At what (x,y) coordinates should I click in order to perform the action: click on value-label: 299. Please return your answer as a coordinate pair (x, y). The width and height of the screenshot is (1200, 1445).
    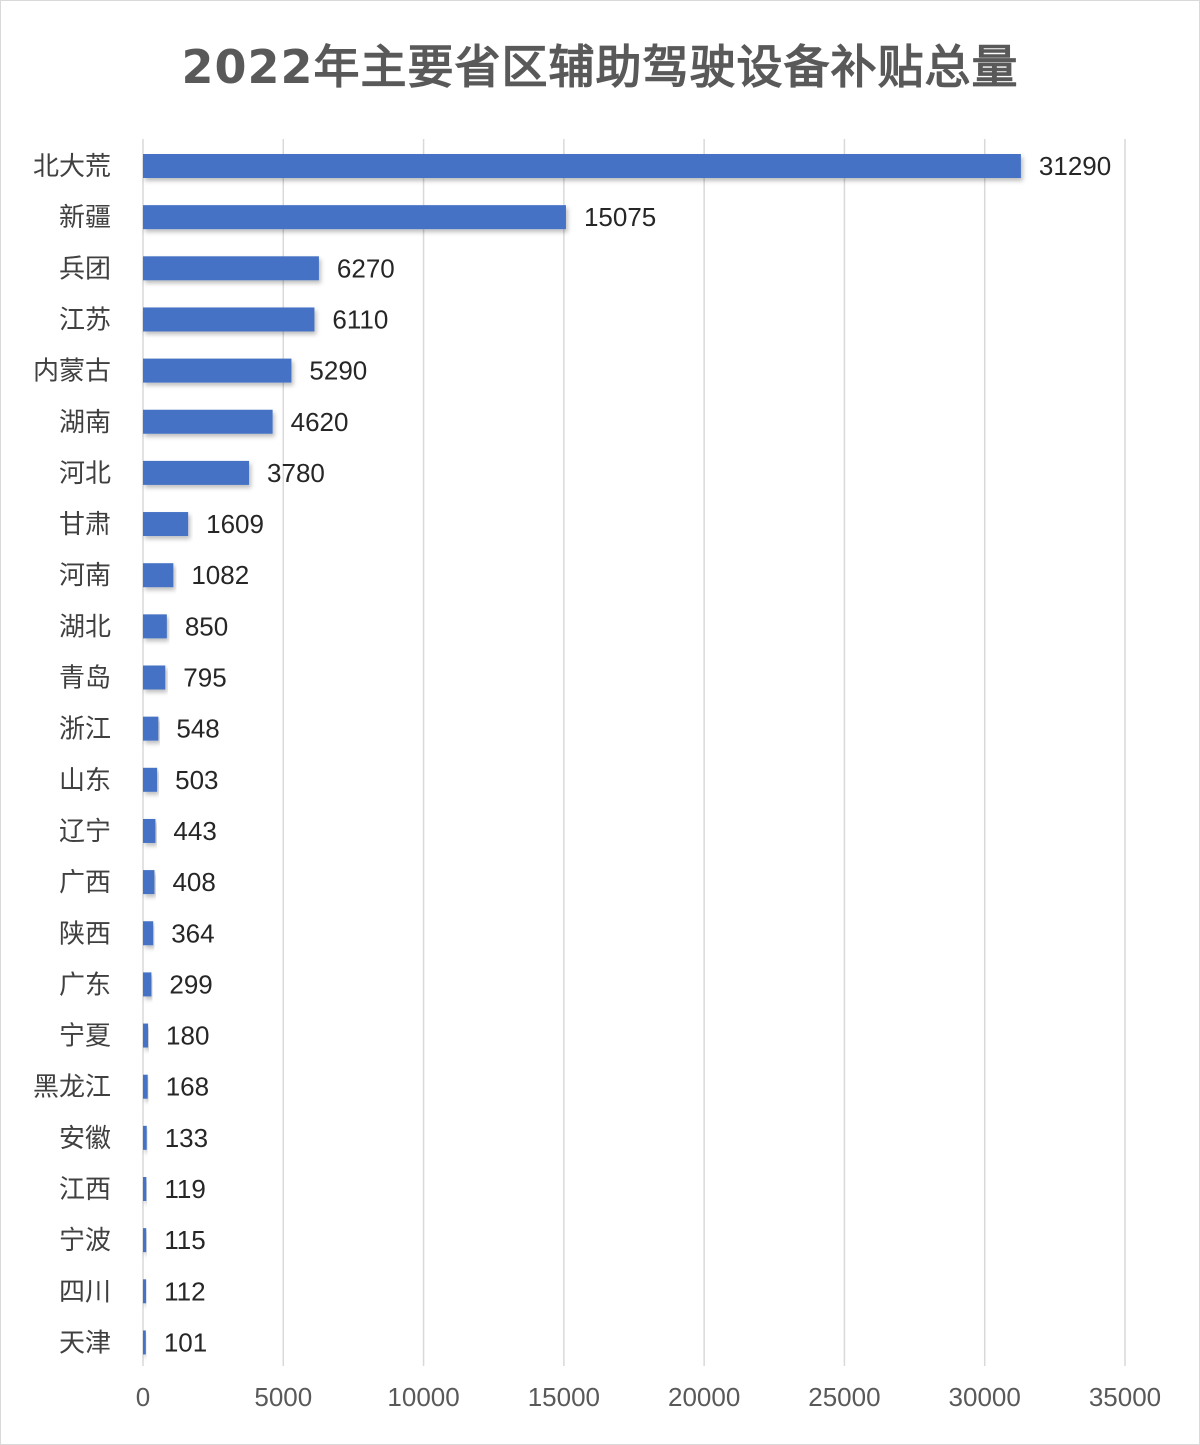
    Looking at the image, I should click on (190, 984).